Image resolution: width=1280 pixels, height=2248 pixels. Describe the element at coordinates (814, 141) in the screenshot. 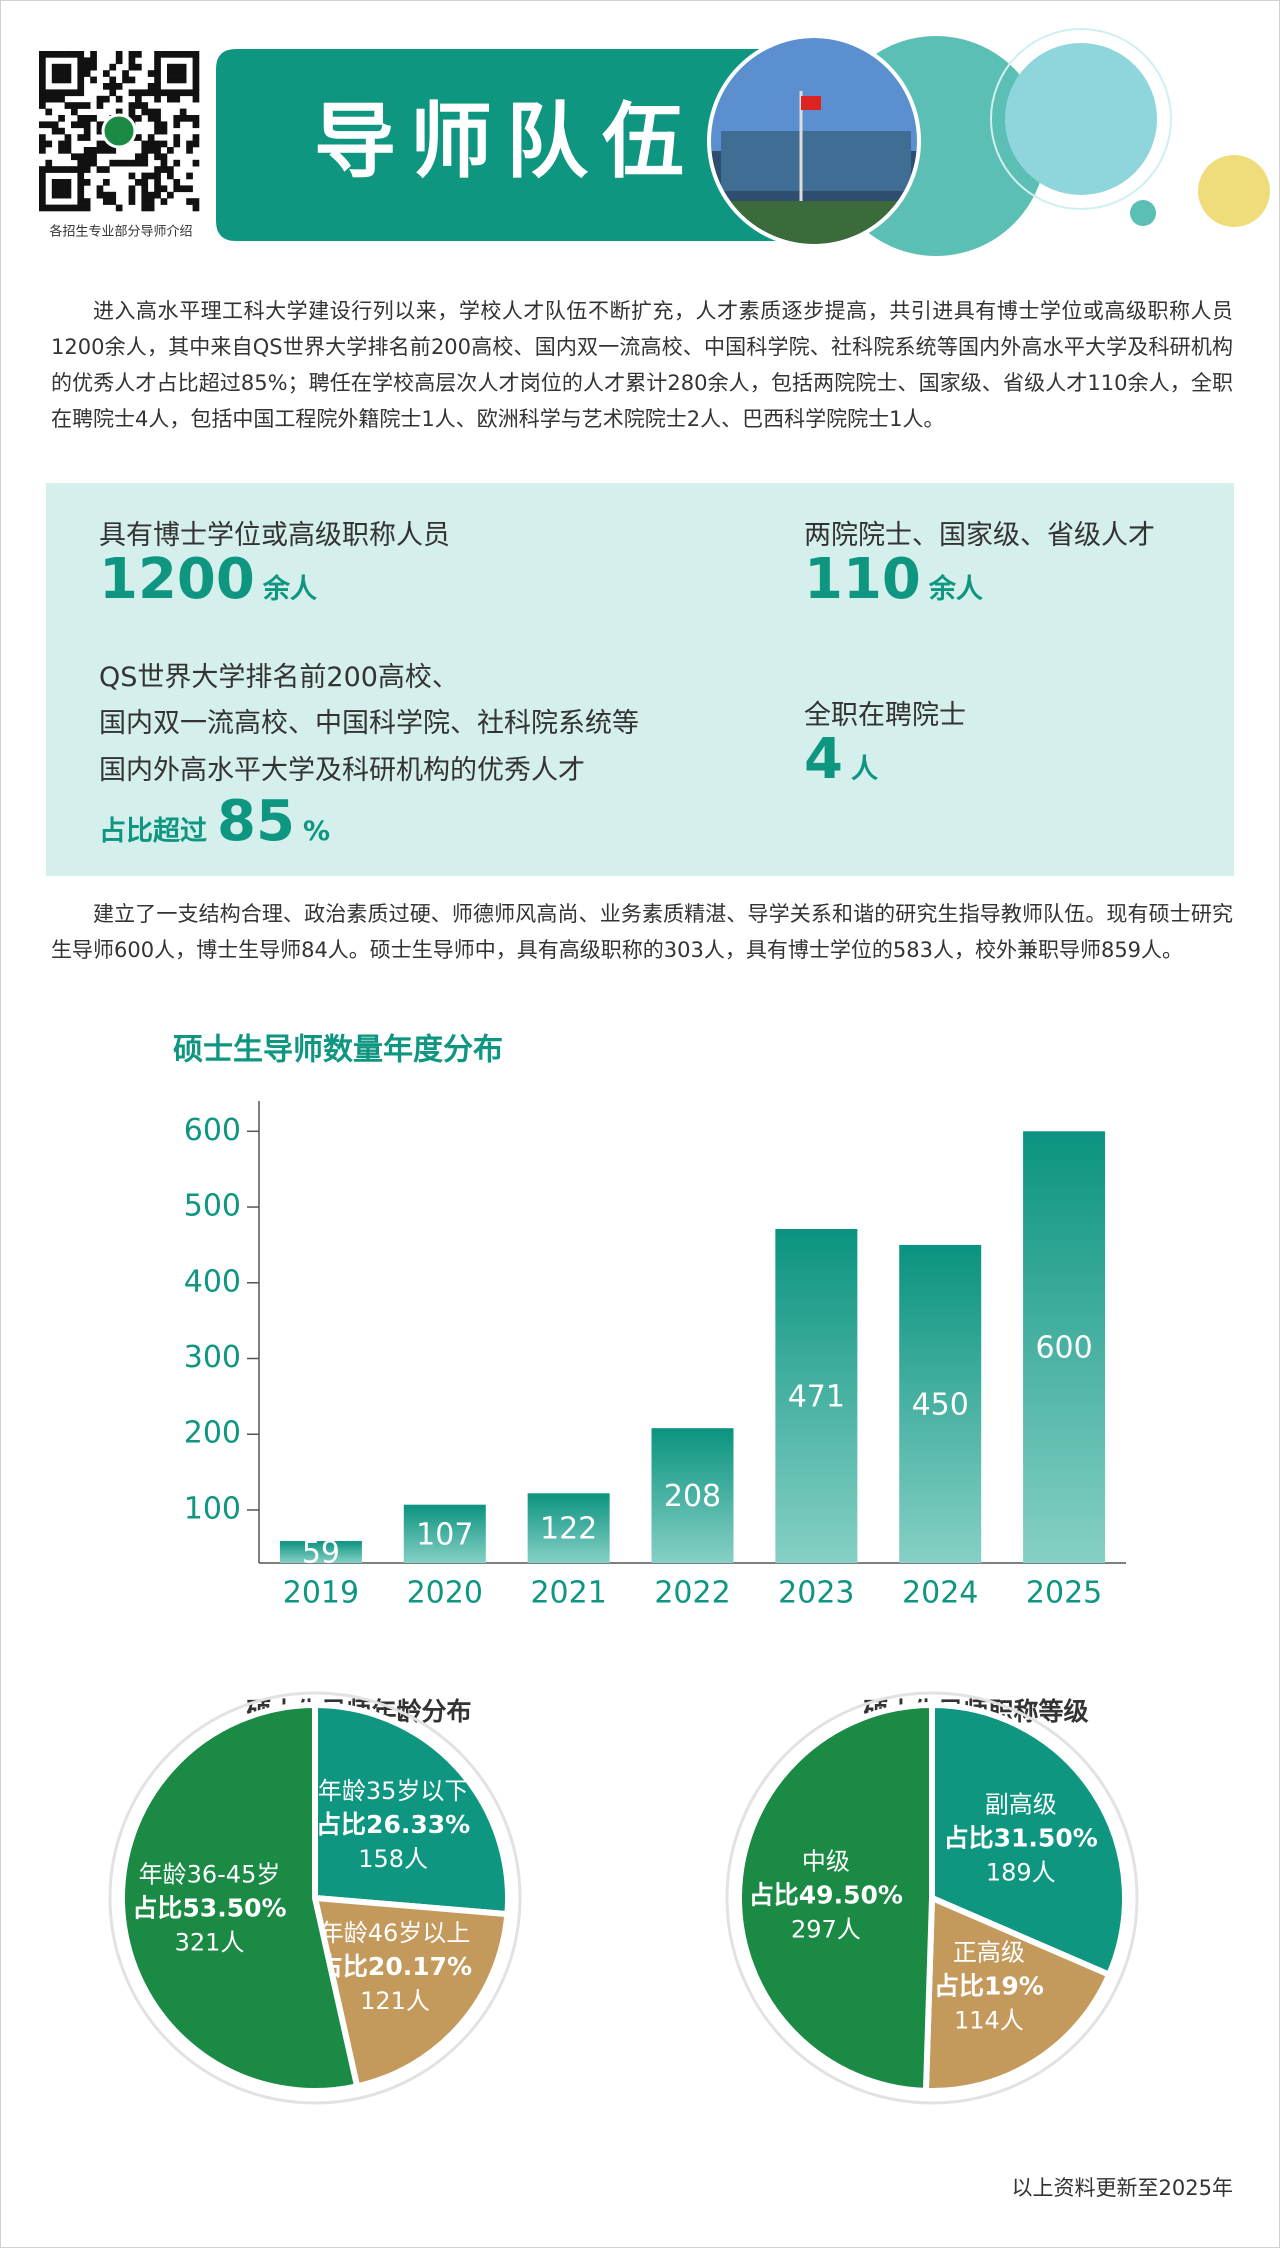

I see `photo-frame` at that location.